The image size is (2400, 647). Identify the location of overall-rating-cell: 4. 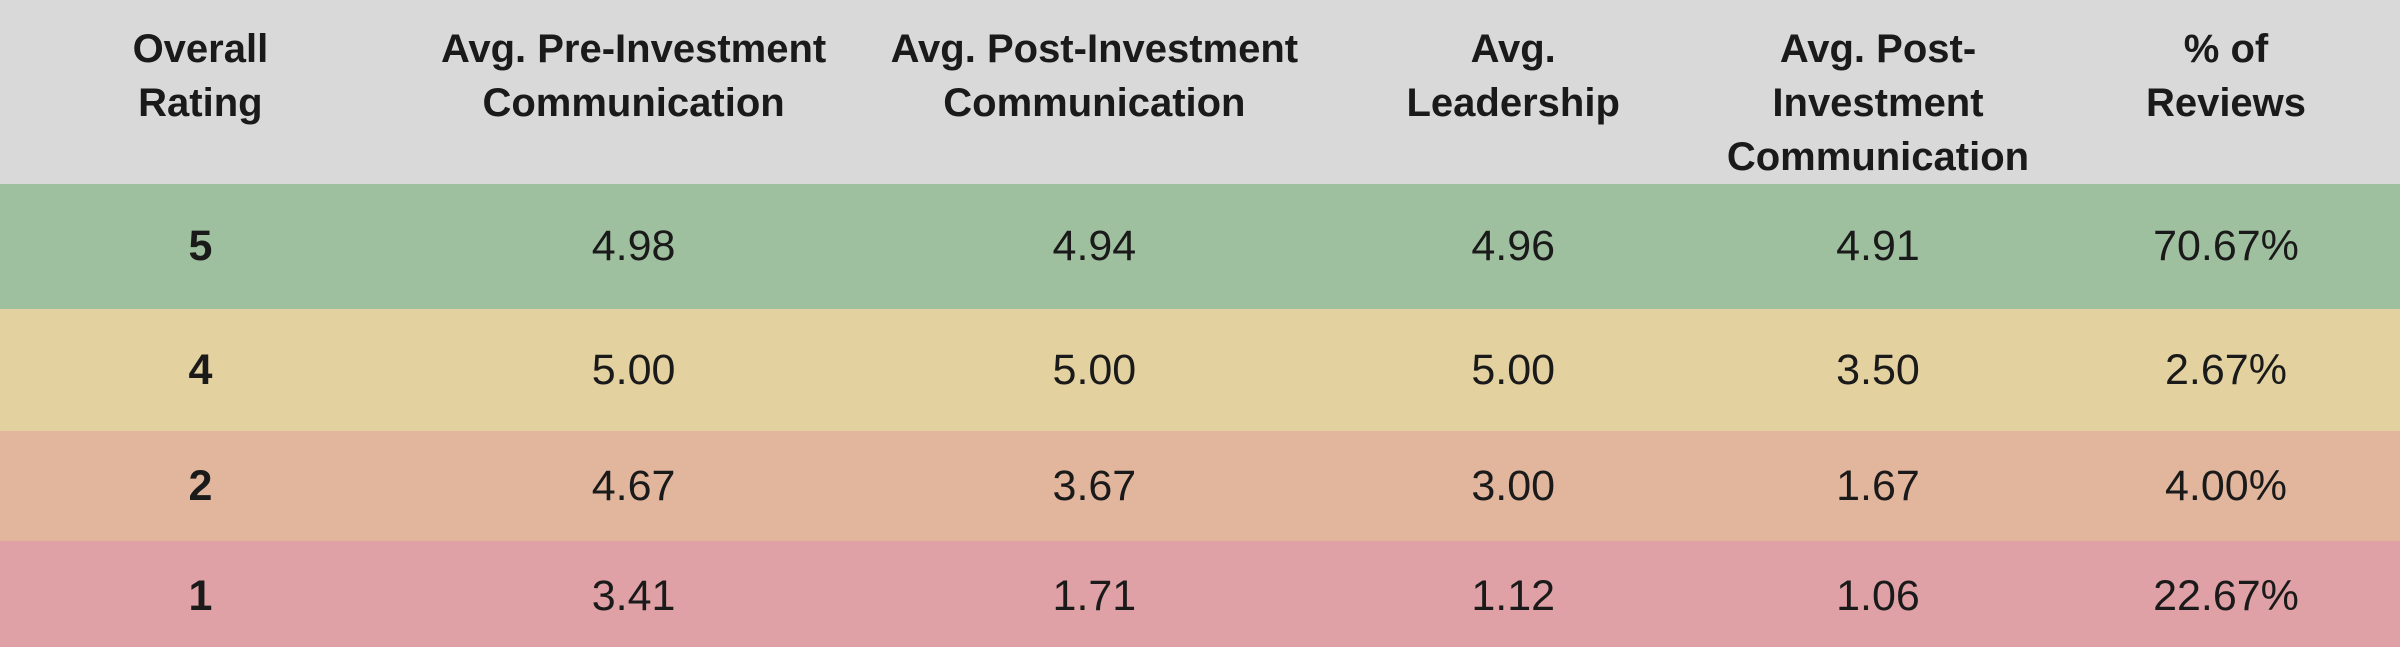
(200, 369).